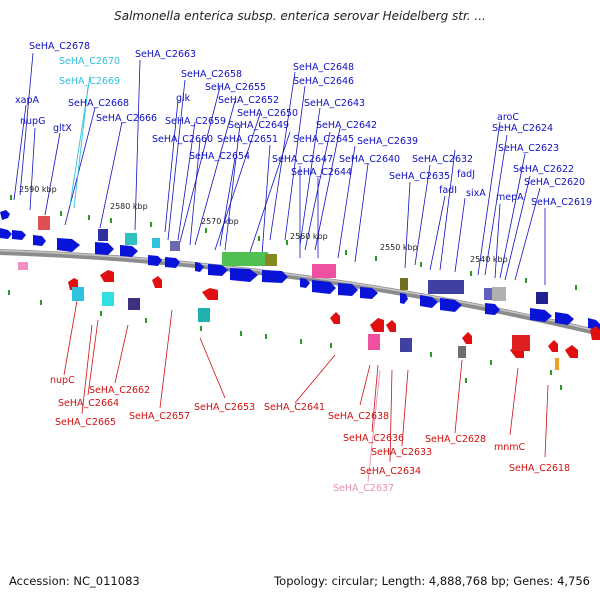 This screenshot has width=600, height=600. I want to click on label-sehac2635: SeHA_C2635, so click(419, 176).